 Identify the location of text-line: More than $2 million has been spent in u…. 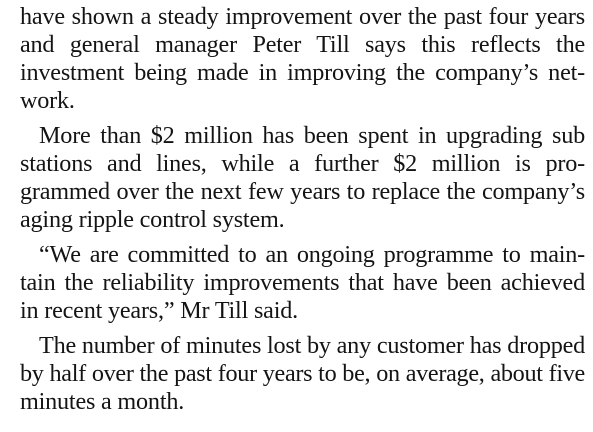
(312, 135).